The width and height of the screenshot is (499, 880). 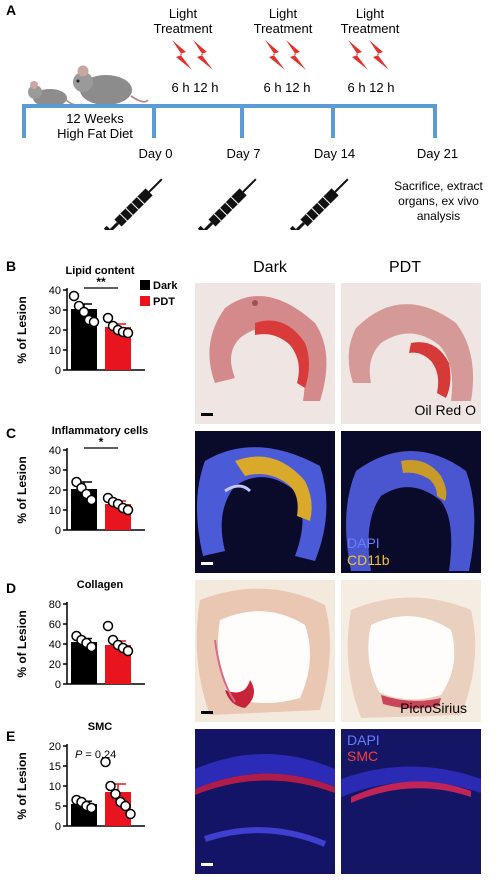 I want to click on mice-illustration, so click(x=88, y=86).